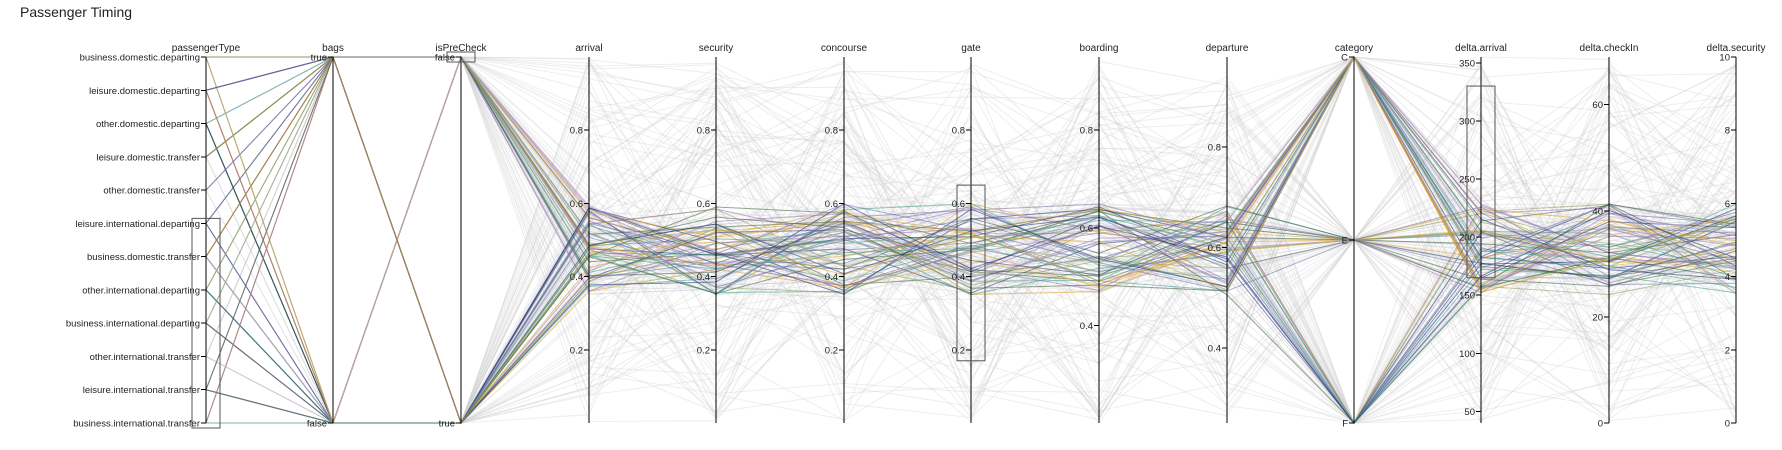 The image size is (1782, 450). What do you see at coordinates (461, 48) in the screenshot?
I see `axis-title: isPreCheck` at bounding box center [461, 48].